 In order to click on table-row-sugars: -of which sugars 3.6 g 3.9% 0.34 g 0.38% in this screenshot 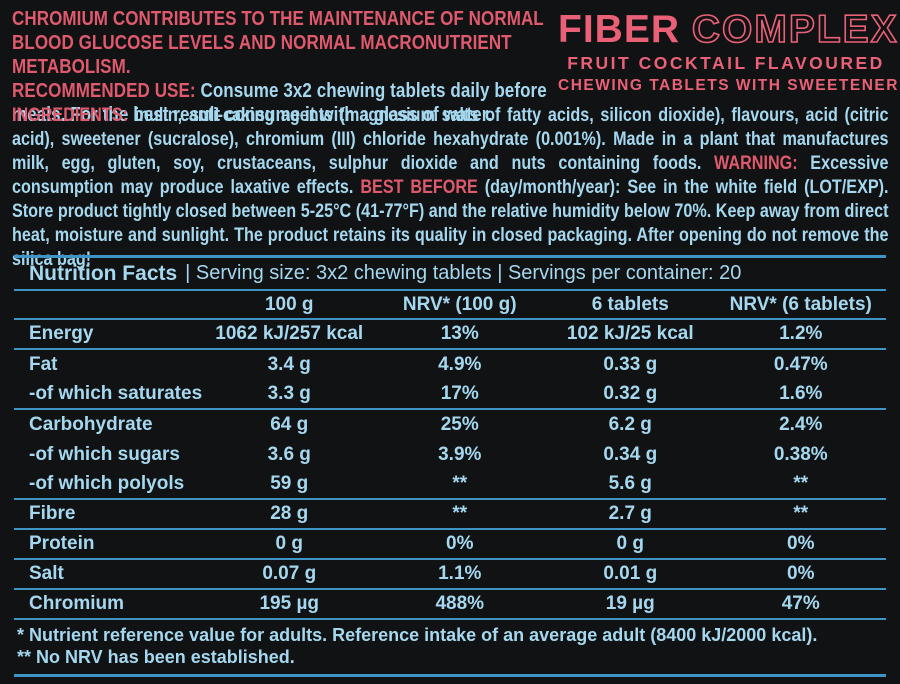, I will do `click(450, 455)`.